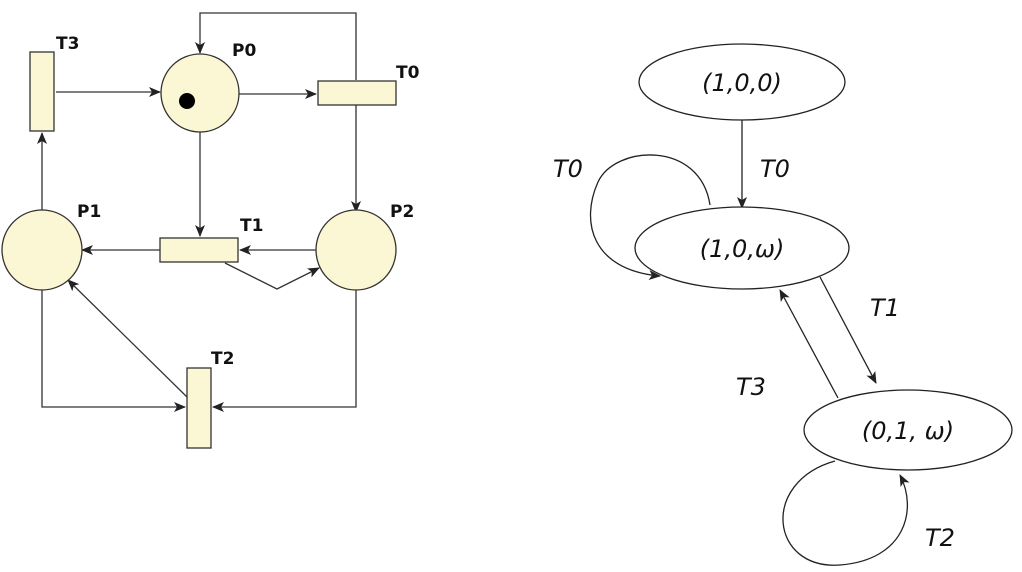  What do you see at coordinates (940, 538) in the screenshot?
I see `edge-n2-loop-label: T2` at bounding box center [940, 538].